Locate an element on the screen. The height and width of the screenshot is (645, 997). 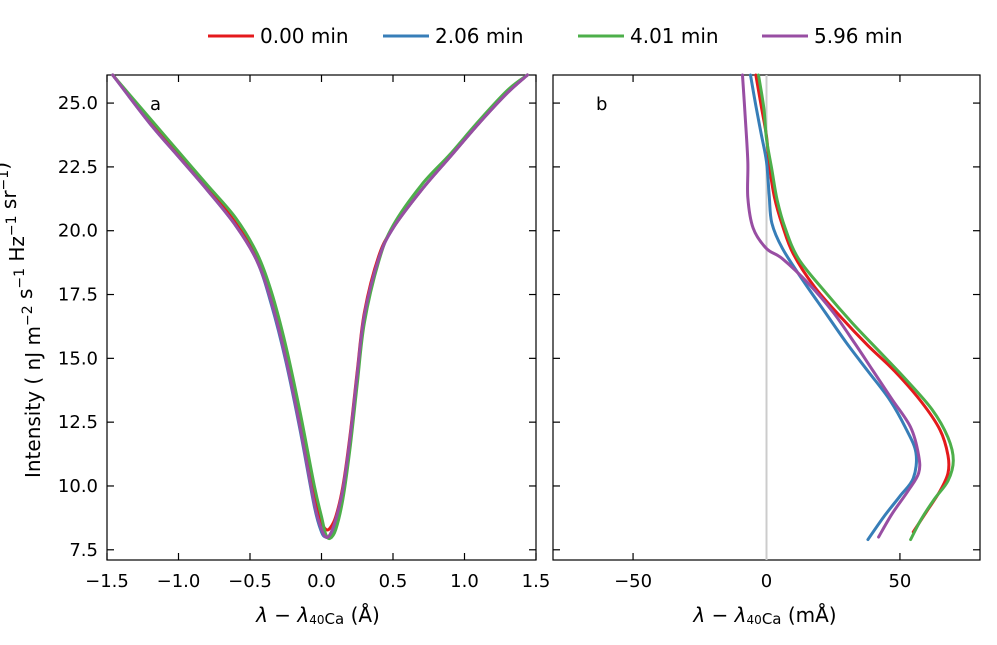
x-tick-label: 1.5 is located at coordinates (536, 581).